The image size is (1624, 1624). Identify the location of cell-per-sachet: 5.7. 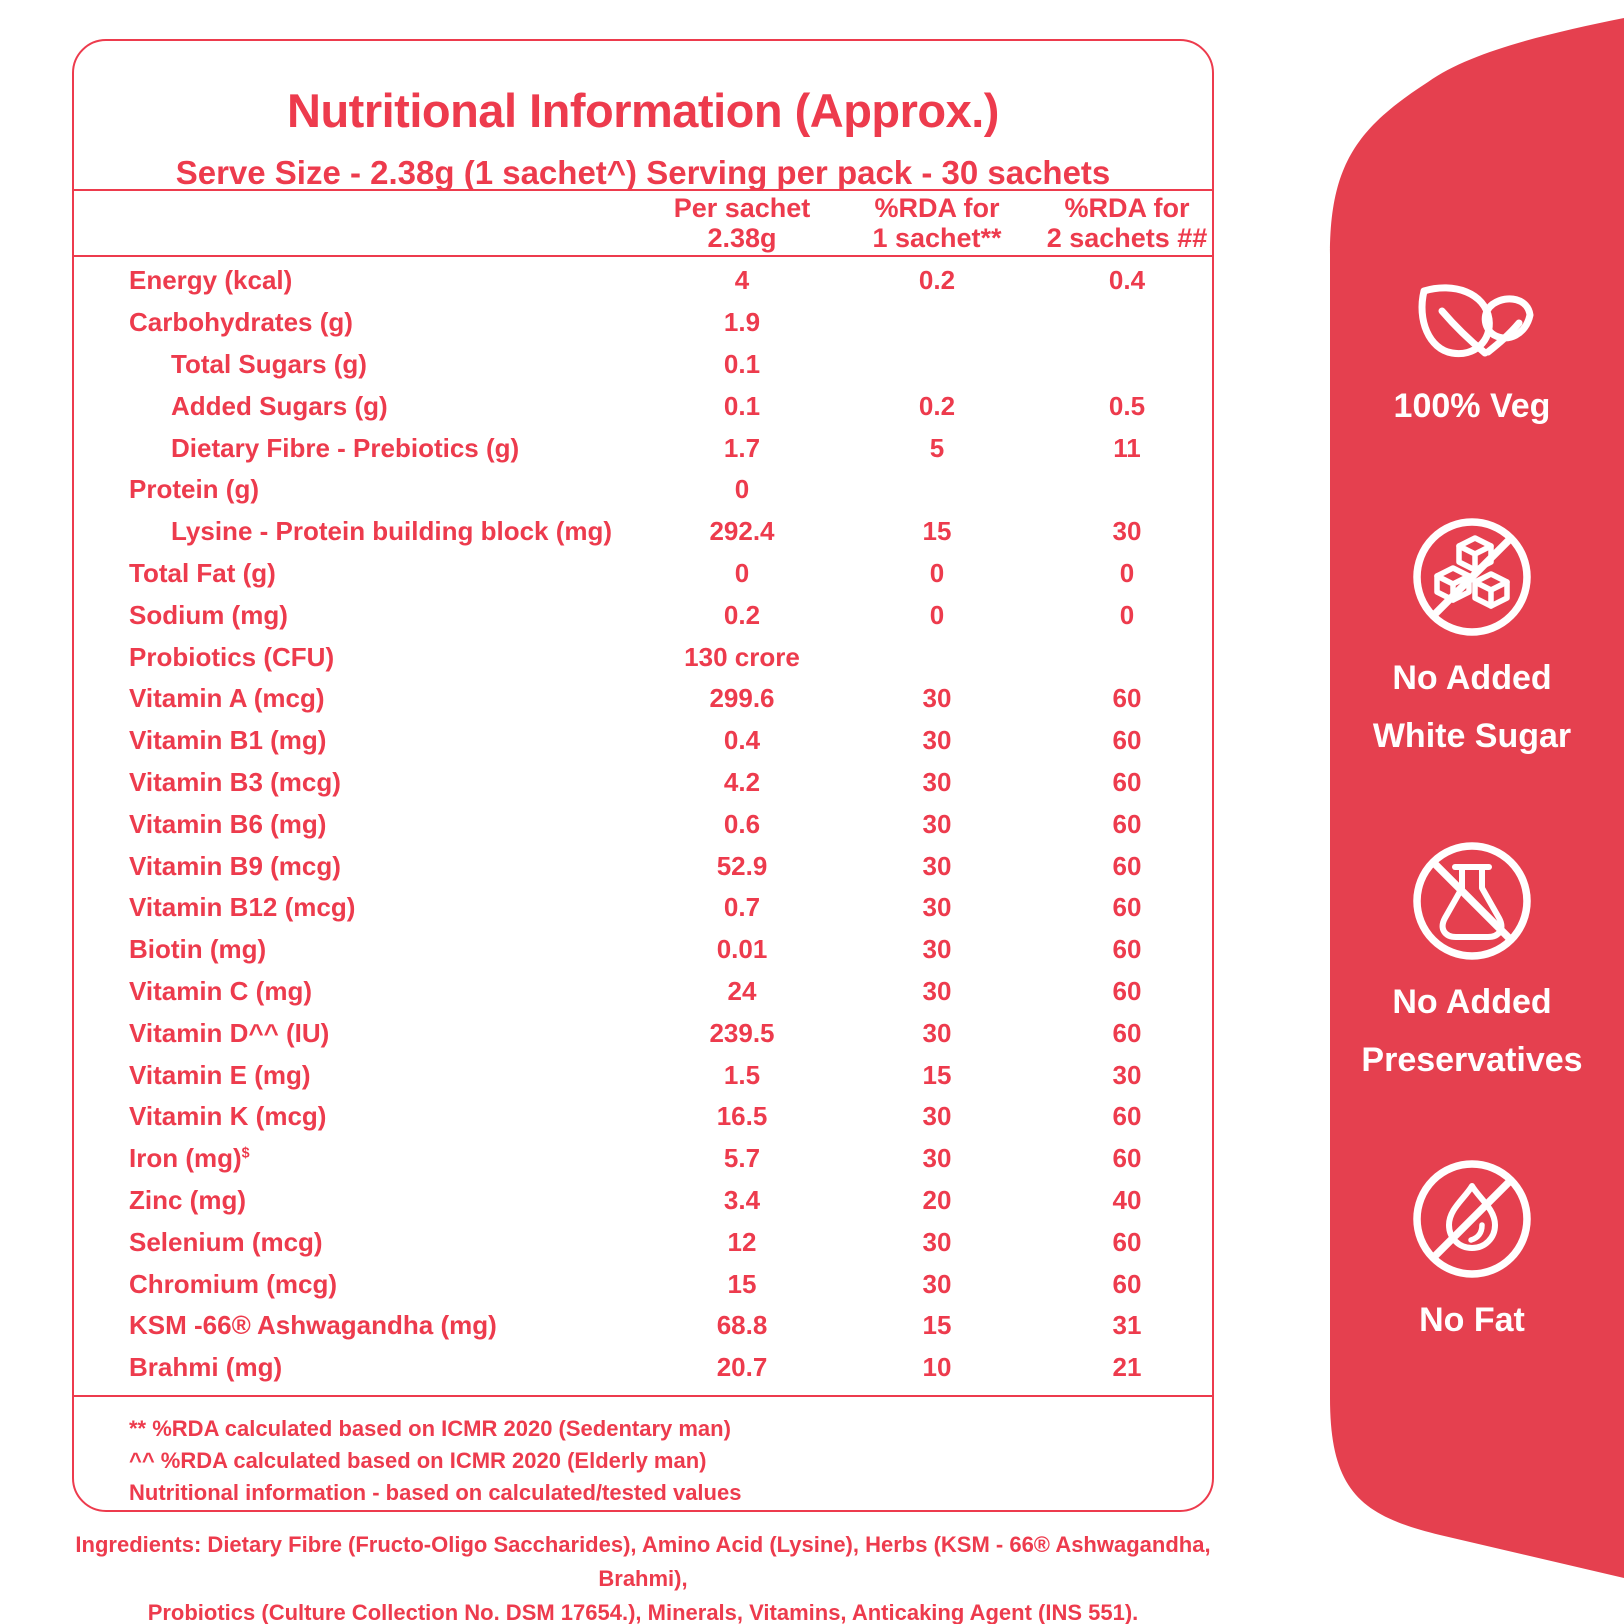
(742, 1158).